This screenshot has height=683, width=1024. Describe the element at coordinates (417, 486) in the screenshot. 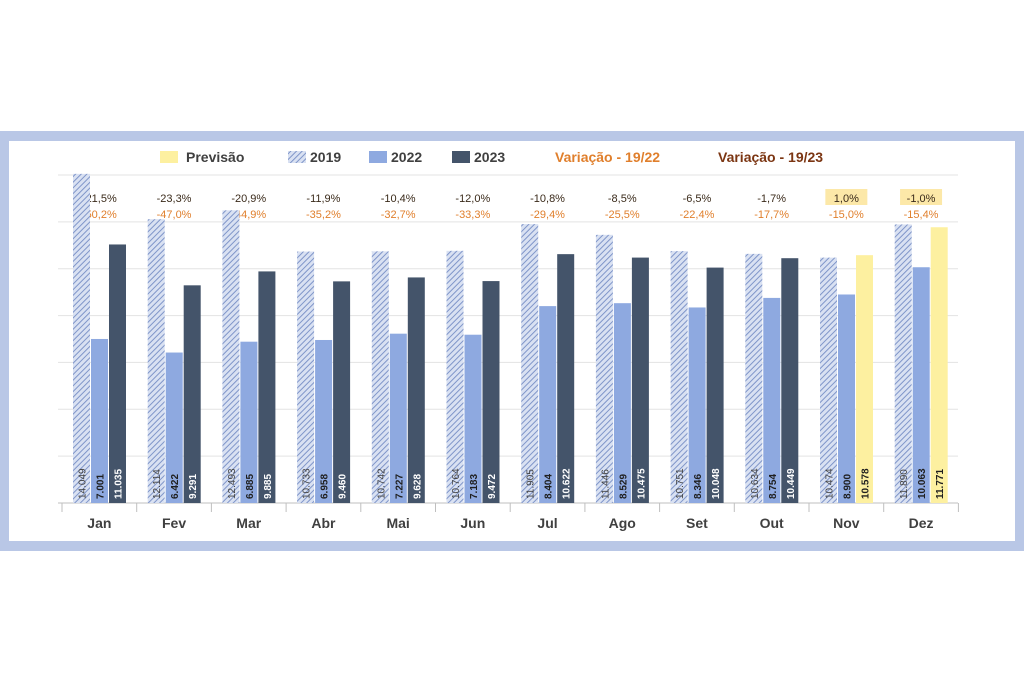

I see `value-label-2023-Mai: 9.628` at that location.